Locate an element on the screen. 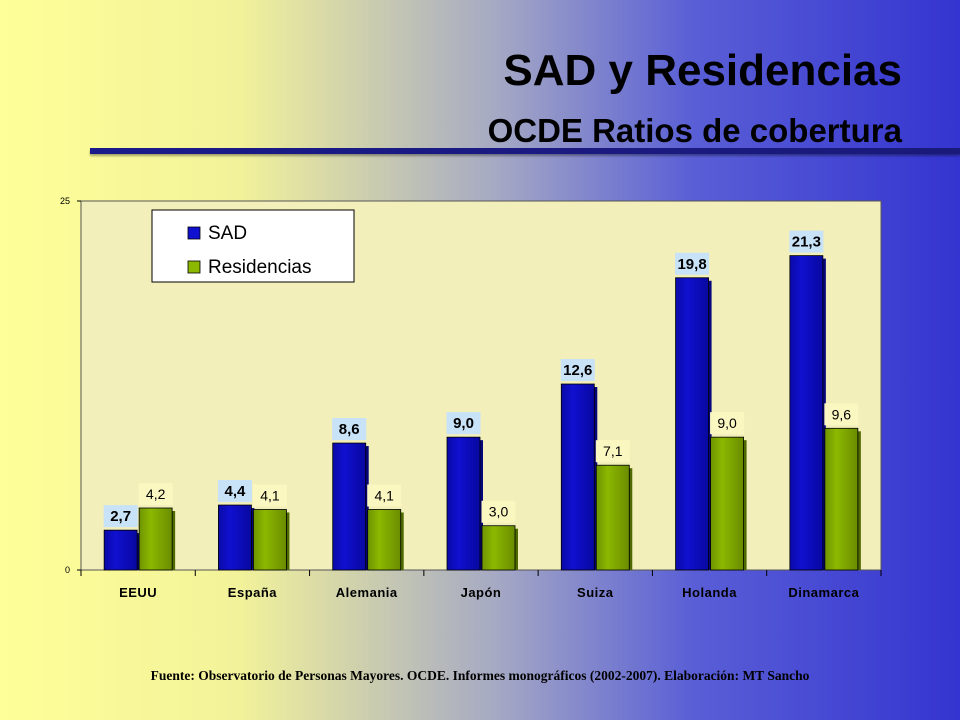 The image size is (960, 720). data-label-sad: 21,3 is located at coordinates (806, 242).